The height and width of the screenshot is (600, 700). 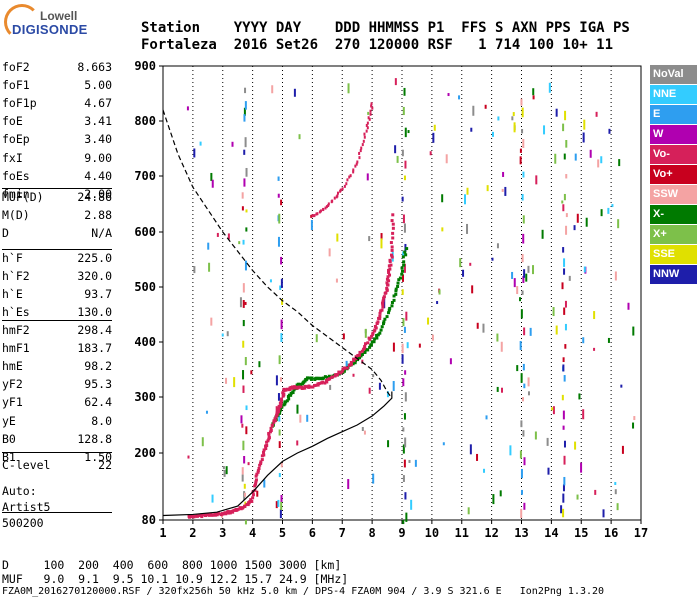 I want to click on param-row-yf2: yF2 95.3, so click(x=57, y=386).